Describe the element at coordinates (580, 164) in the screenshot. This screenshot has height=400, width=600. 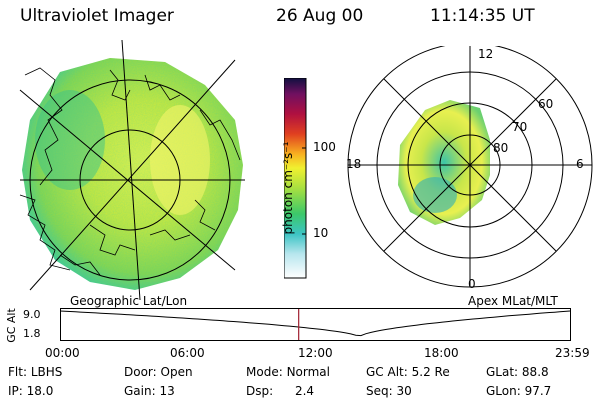
I see `mlt-label-6: 6` at that location.